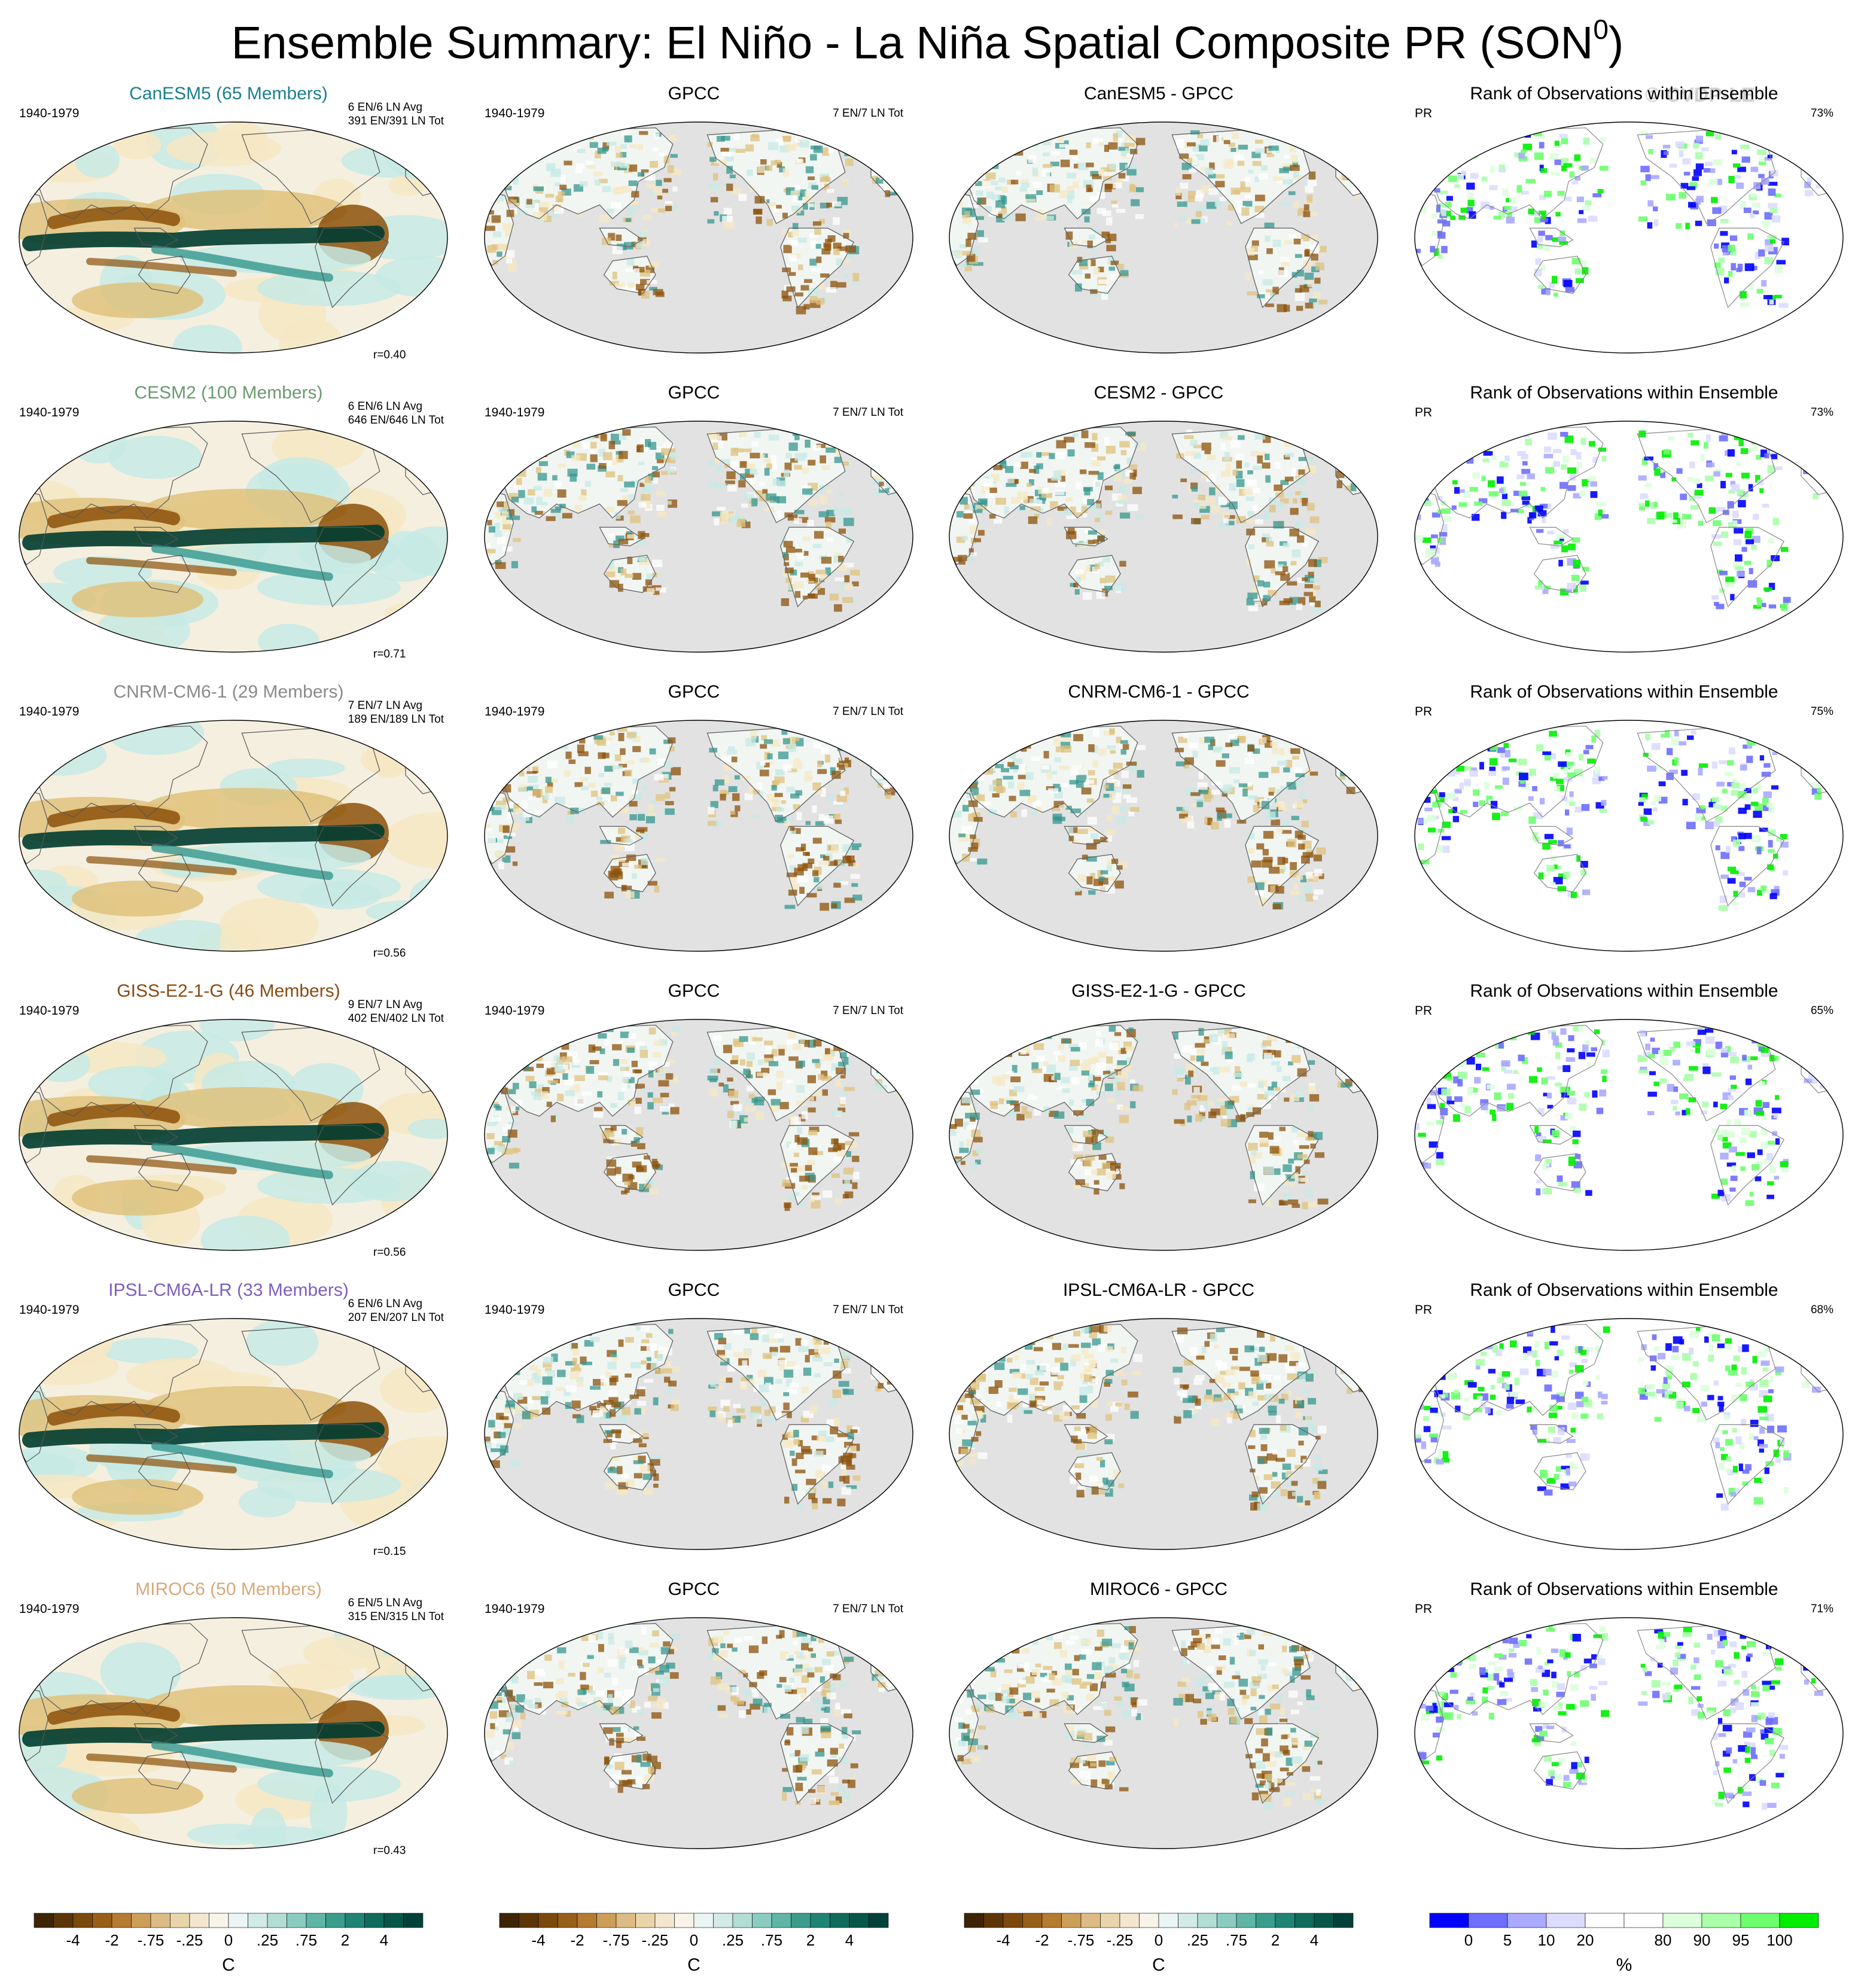 The height and width of the screenshot is (1988, 1855). I want to click on panel-title: CanESM5 - GPCC, so click(1158, 93).